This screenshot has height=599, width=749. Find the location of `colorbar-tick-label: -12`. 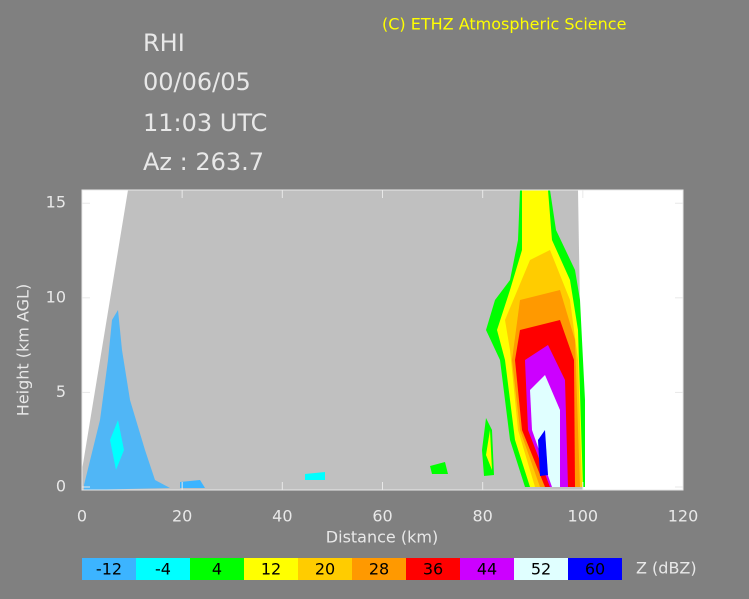

colorbar-tick-label: -12 is located at coordinates (109, 569).